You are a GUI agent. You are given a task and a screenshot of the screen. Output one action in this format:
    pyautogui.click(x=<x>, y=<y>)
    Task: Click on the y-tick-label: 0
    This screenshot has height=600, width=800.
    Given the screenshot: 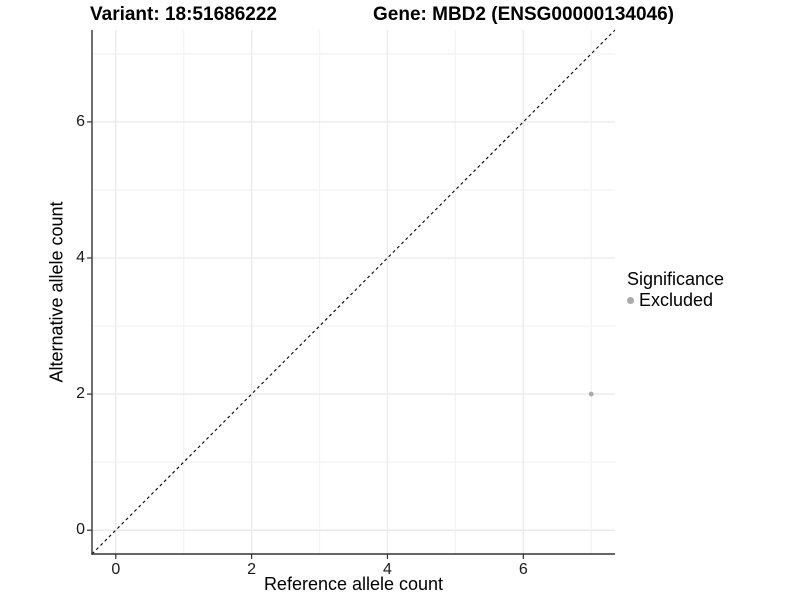 What is the action you would take?
    pyautogui.click(x=80, y=530)
    